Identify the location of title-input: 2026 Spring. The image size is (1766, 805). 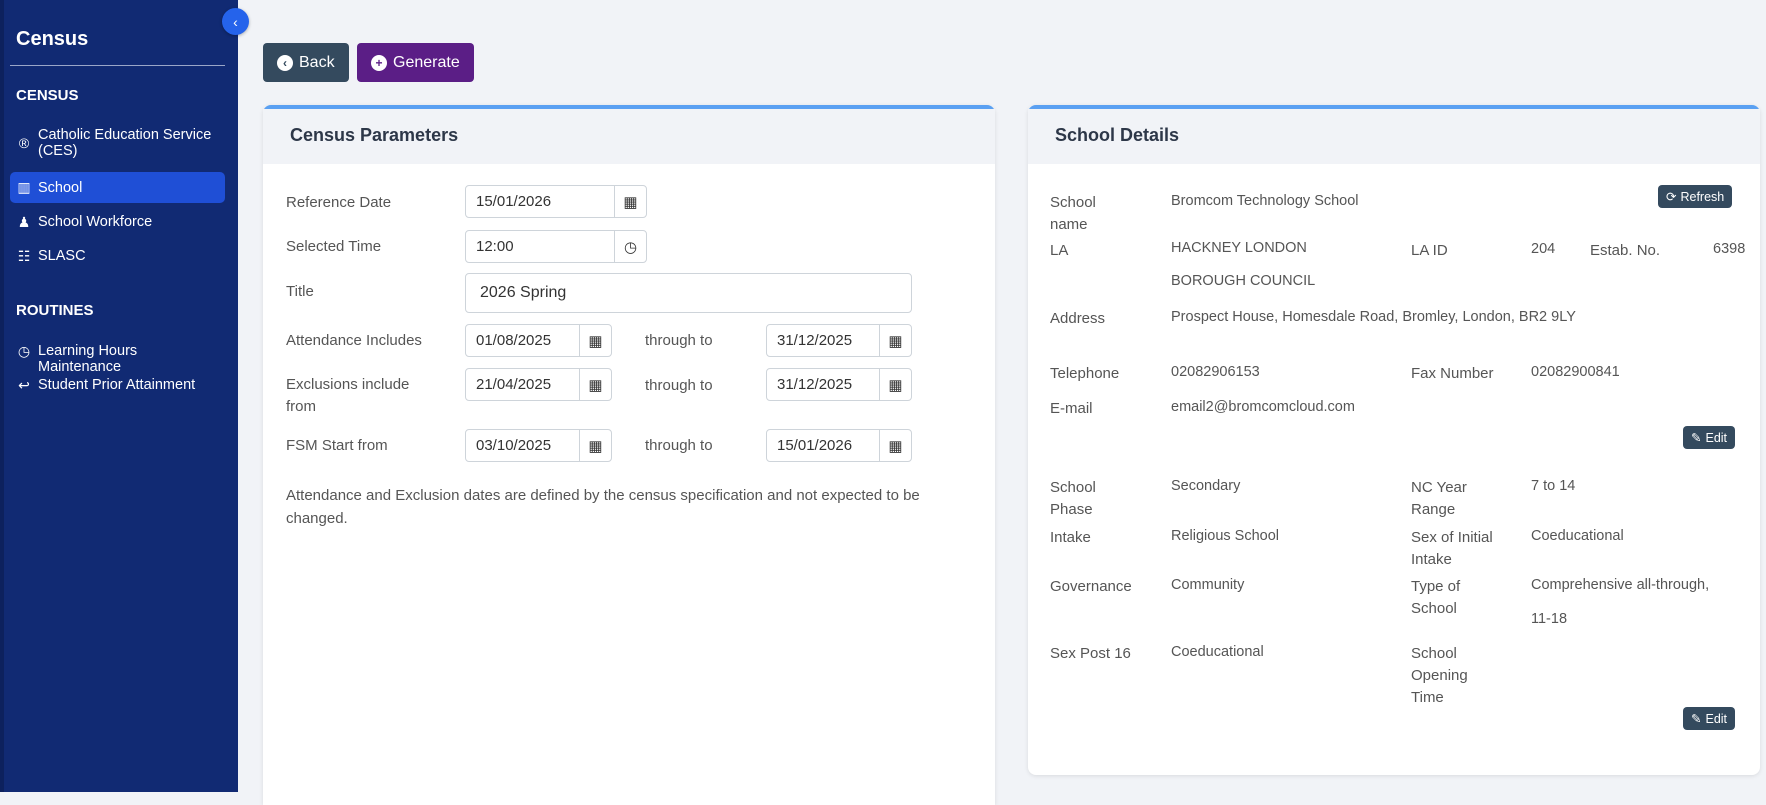
(688, 293).